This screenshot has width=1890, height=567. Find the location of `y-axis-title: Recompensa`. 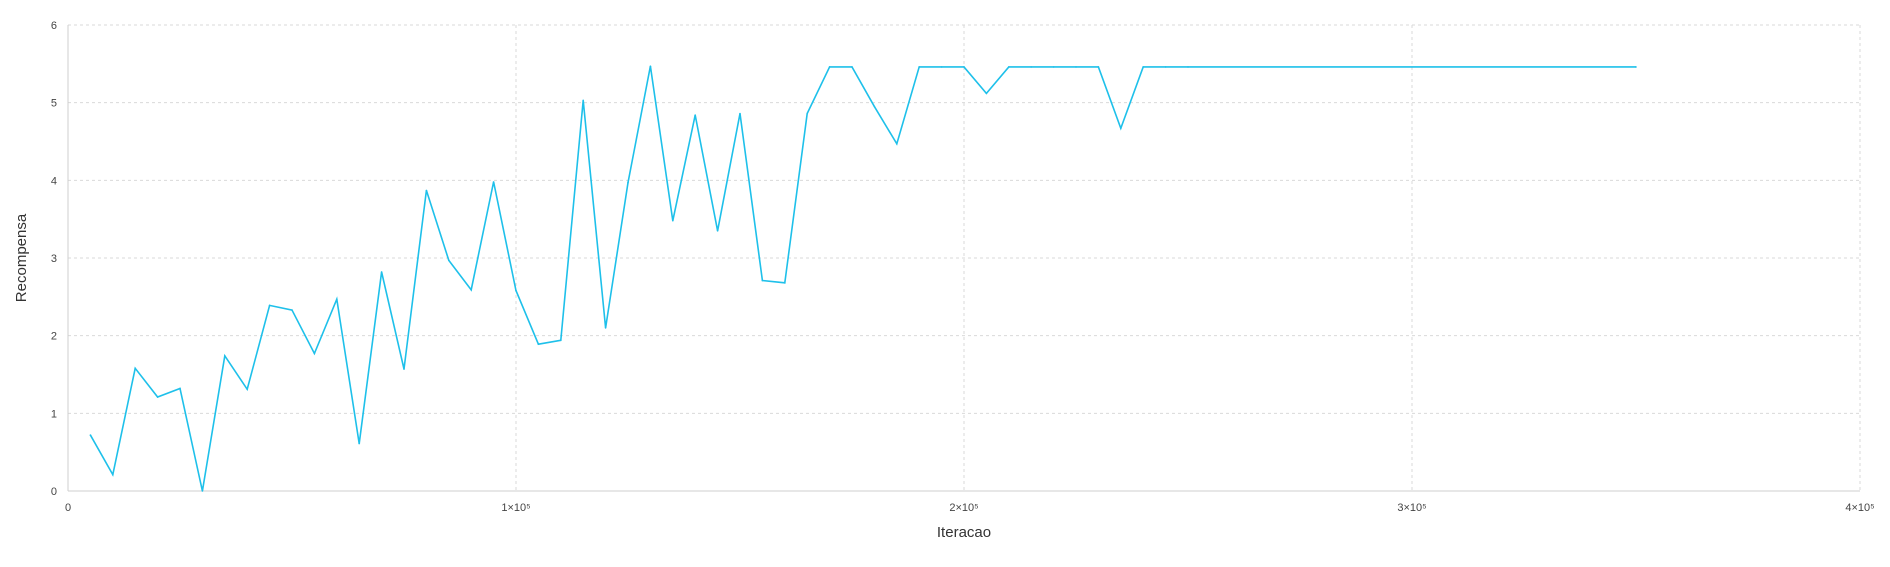

y-axis-title: Recompensa is located at coordinates (21, 257).